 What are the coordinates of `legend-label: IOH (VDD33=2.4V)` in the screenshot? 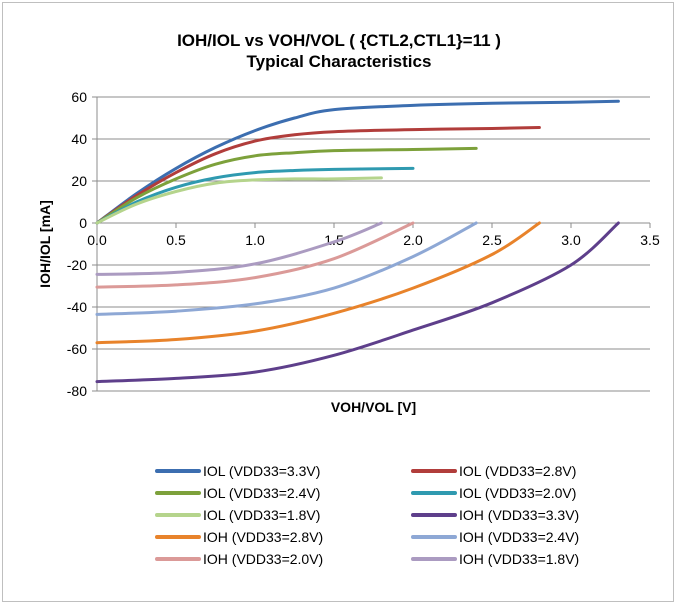 It's located at (519, 537).